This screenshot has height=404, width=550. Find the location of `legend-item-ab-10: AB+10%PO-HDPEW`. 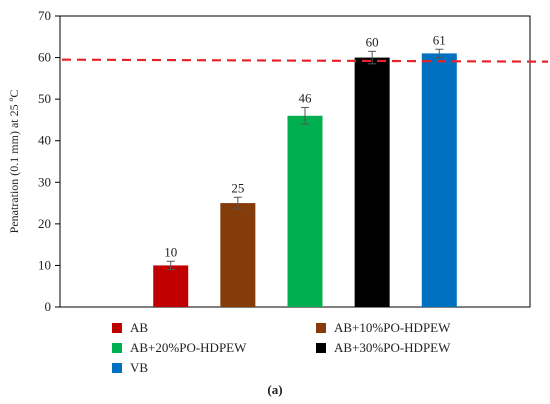

legend-item-ab-10: AB+10%PO-HDPEW is located at coordinates (383, 328).